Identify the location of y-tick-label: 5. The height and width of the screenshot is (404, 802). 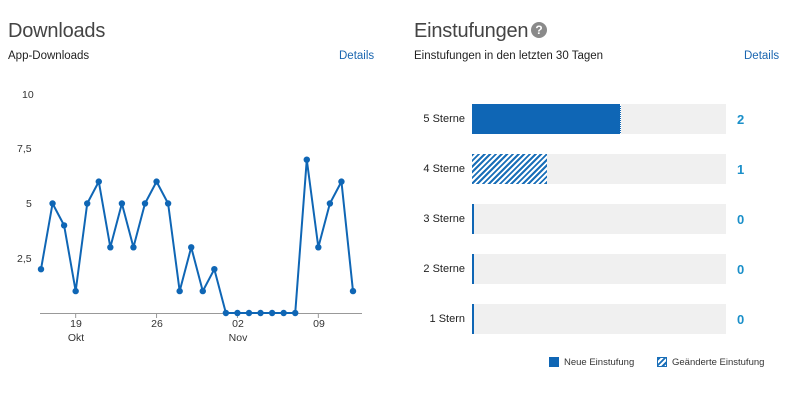
(29, 204).